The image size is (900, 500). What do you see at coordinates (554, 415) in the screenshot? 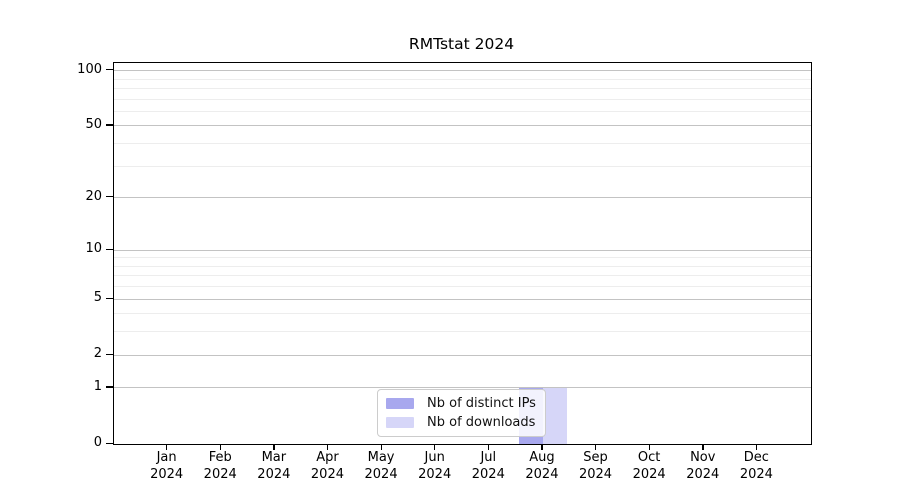
I see `bar-nb-of-downloads` at bounding box center [554, 415].